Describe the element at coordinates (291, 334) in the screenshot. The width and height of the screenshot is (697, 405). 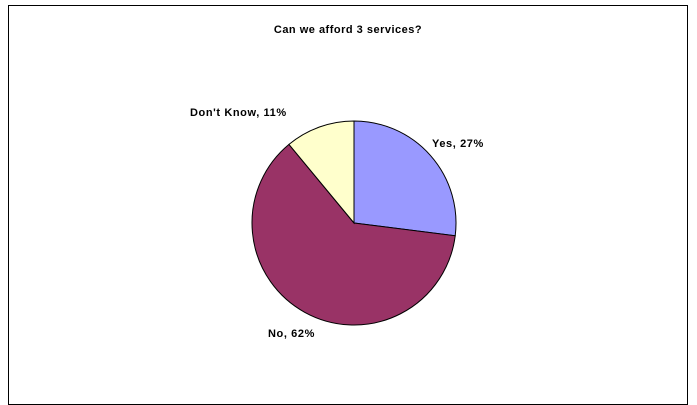
I see `slice-label-1: No, 62%` at that location.